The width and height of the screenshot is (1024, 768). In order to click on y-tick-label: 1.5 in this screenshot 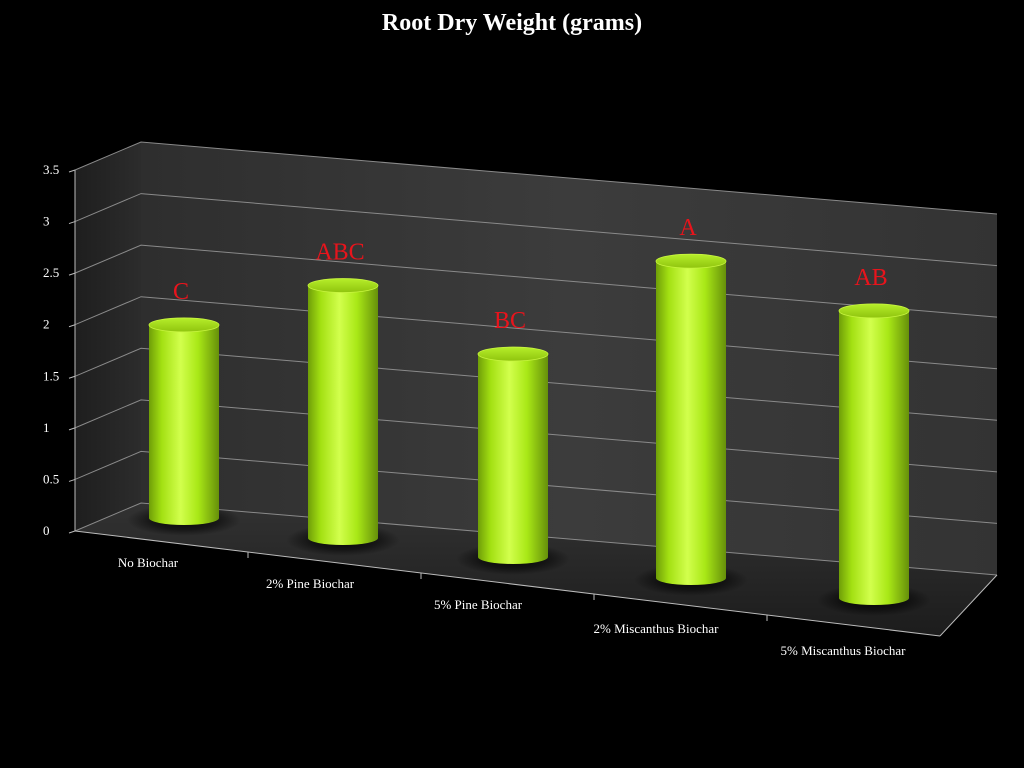, I will do `click(51, 375)`.